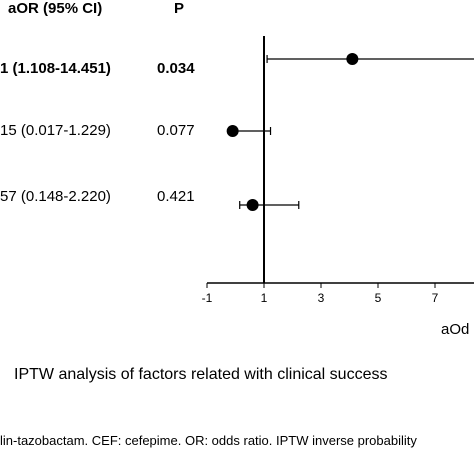 The height and width of the screenshot is (474, 474). I want to click on x-axis-ticks: -1 1 3 5 7, so click(320, 294).